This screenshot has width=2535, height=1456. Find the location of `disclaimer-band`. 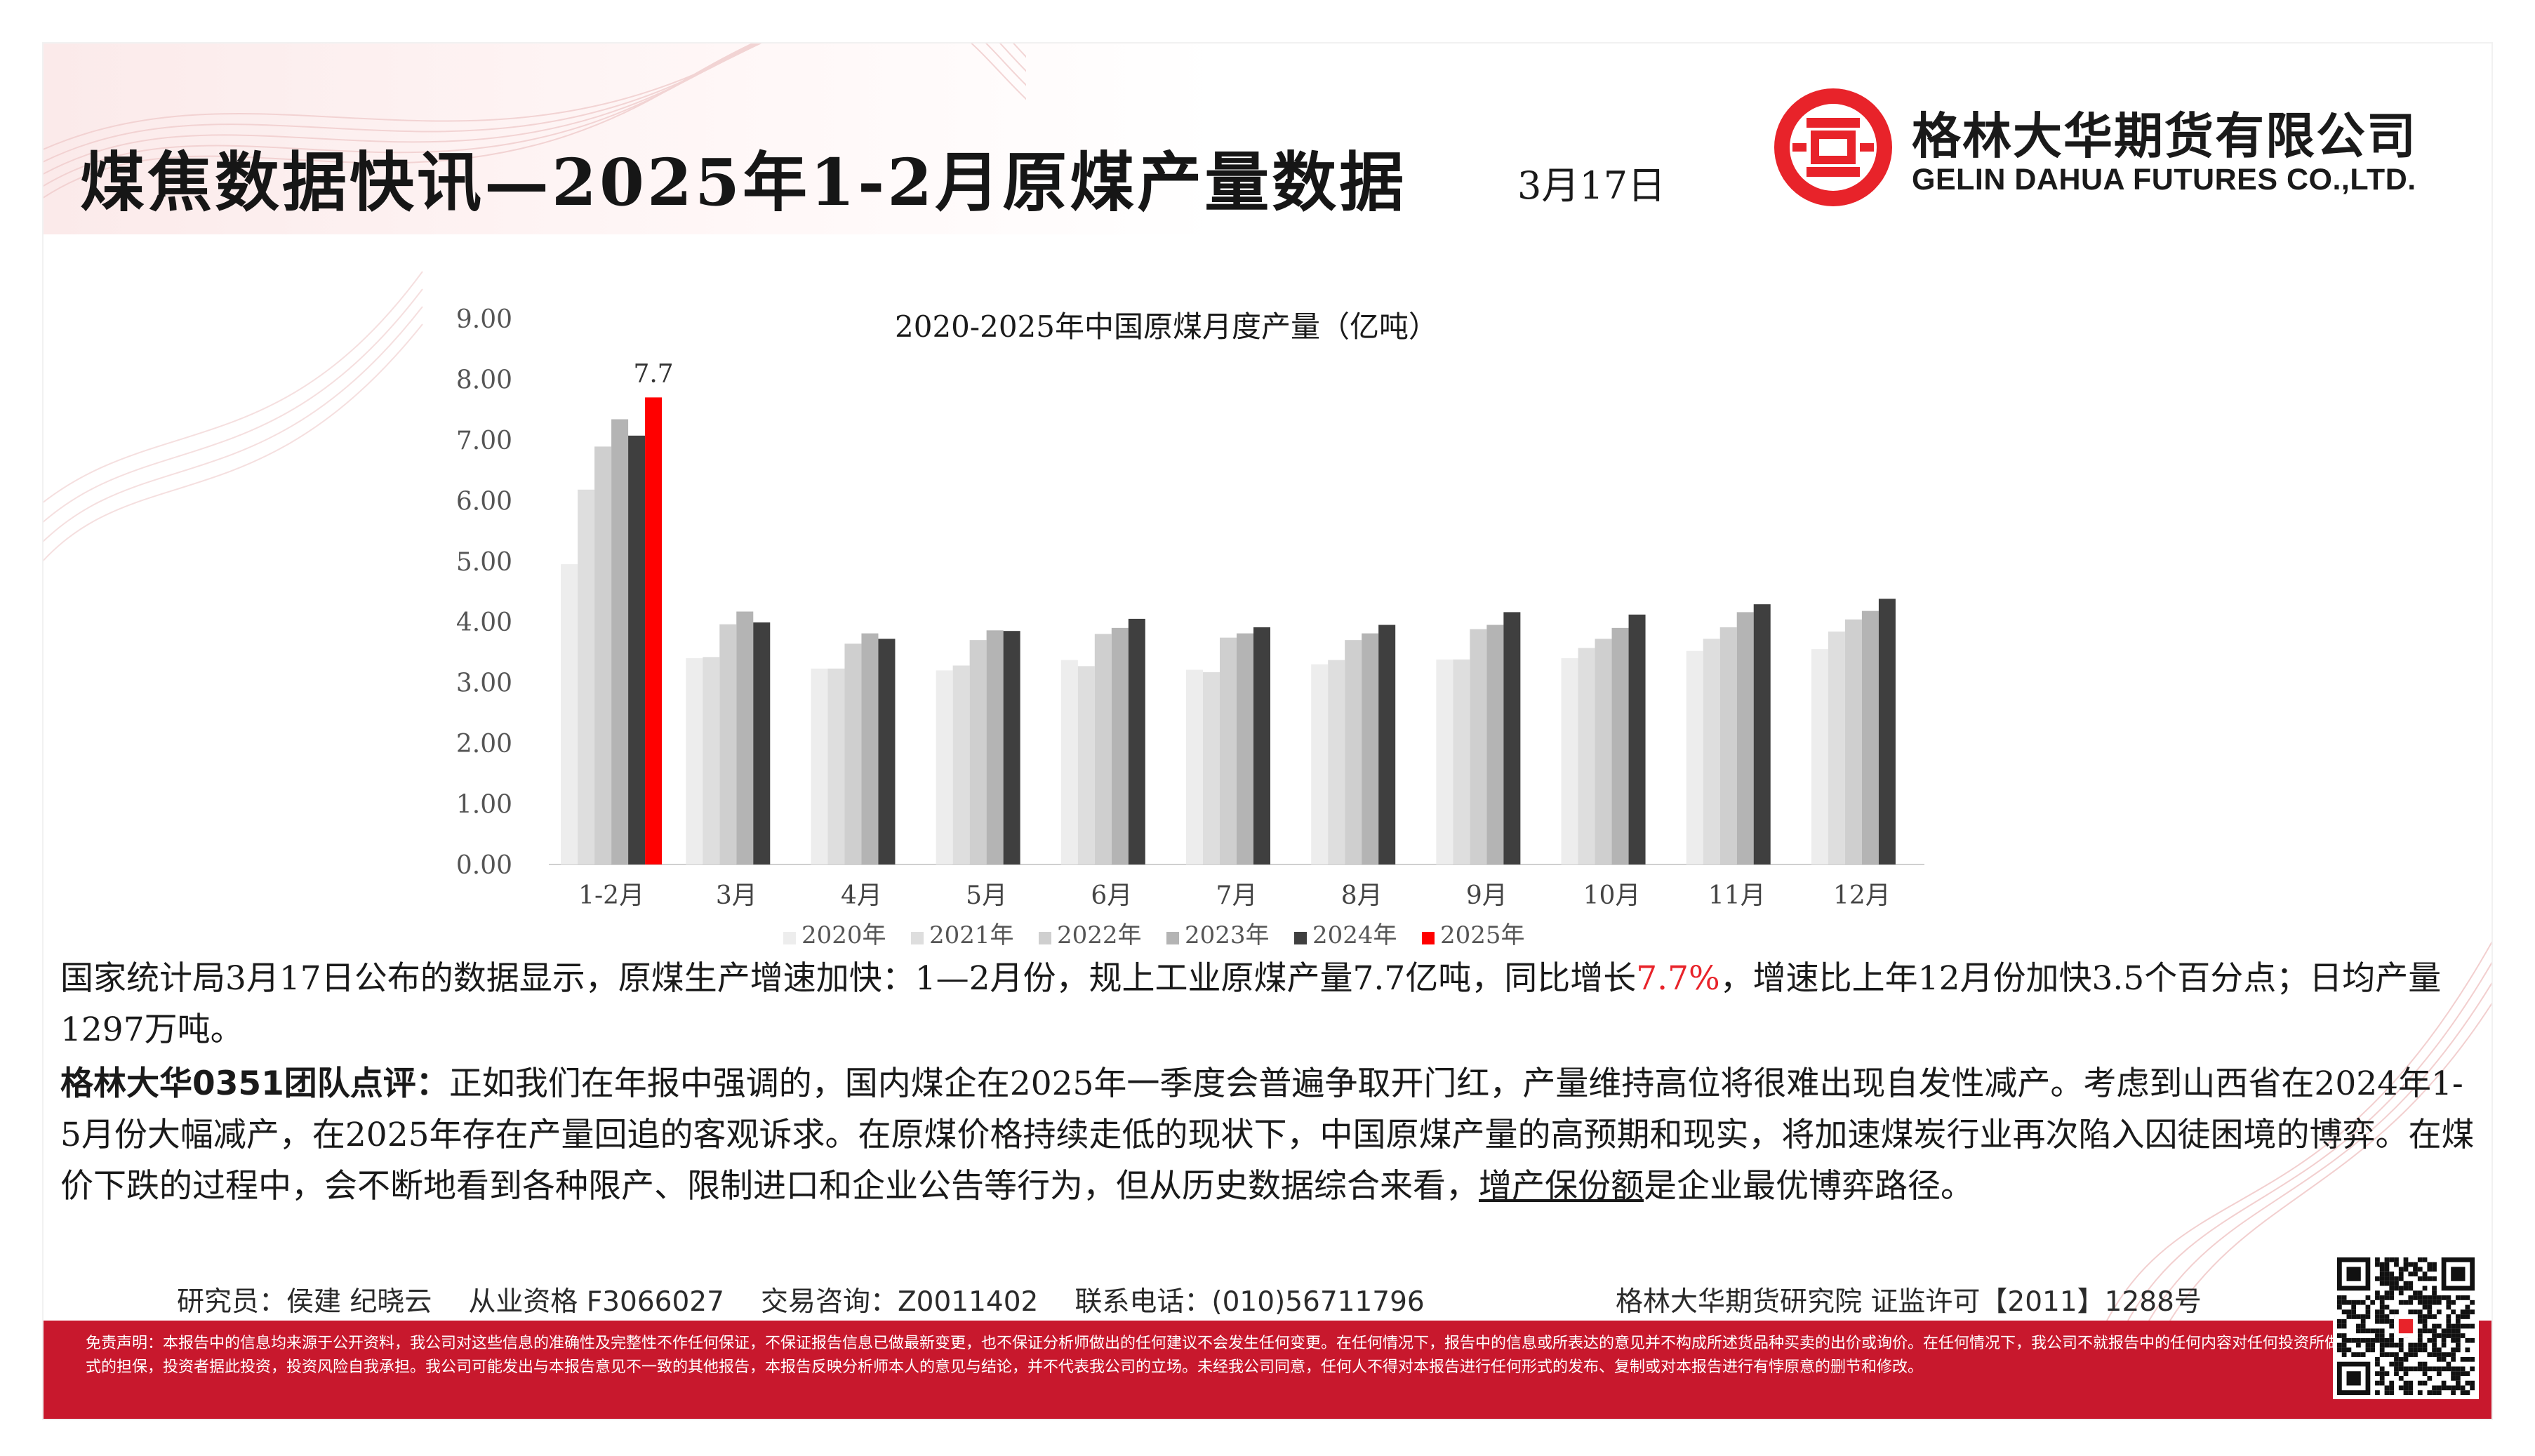

disclaimer-band is located at coordinates (1267, 1370).